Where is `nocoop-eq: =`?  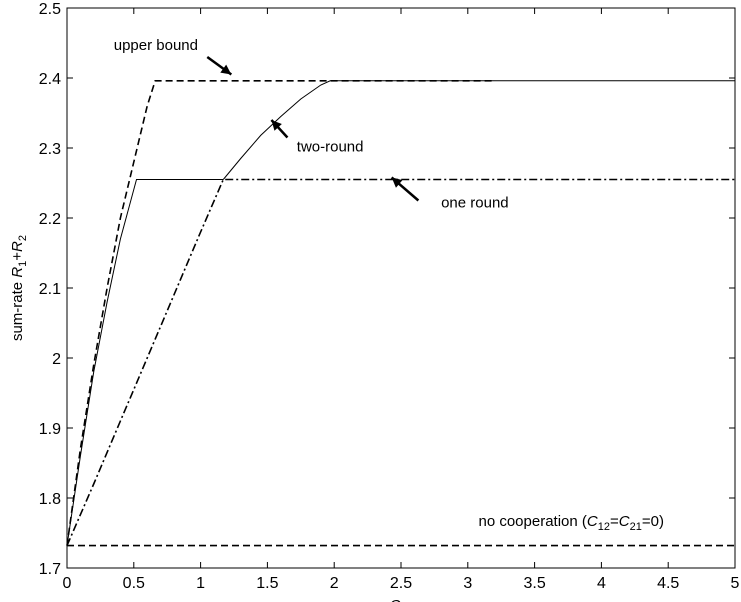
nocoop-eq: = is located at coordinates (614, 521).